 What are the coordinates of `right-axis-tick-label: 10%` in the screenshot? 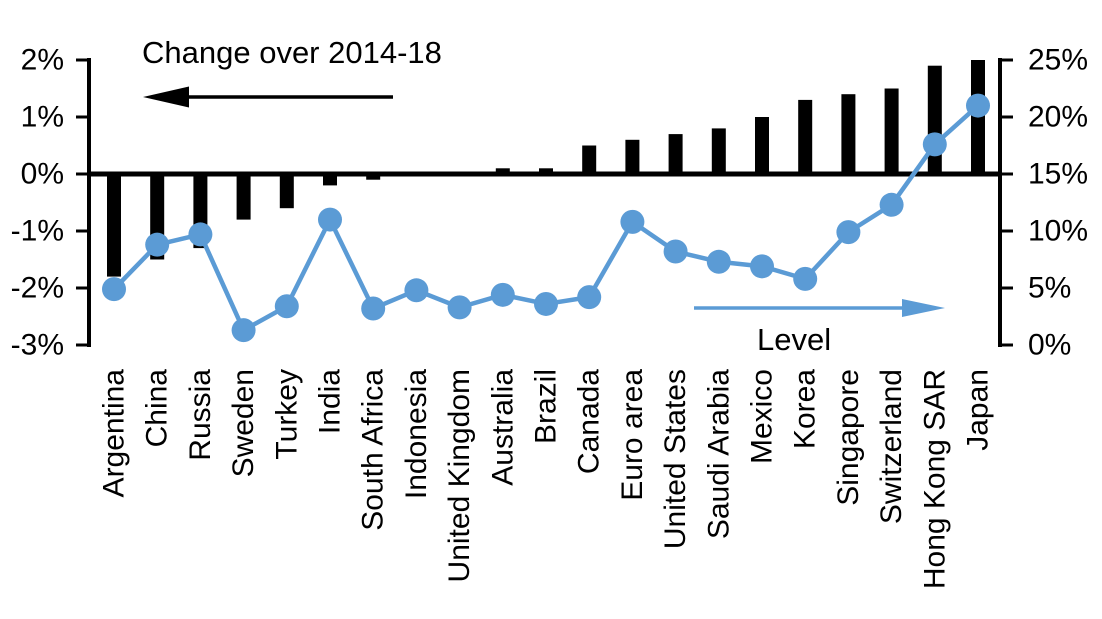 It's located at (1058, 231).